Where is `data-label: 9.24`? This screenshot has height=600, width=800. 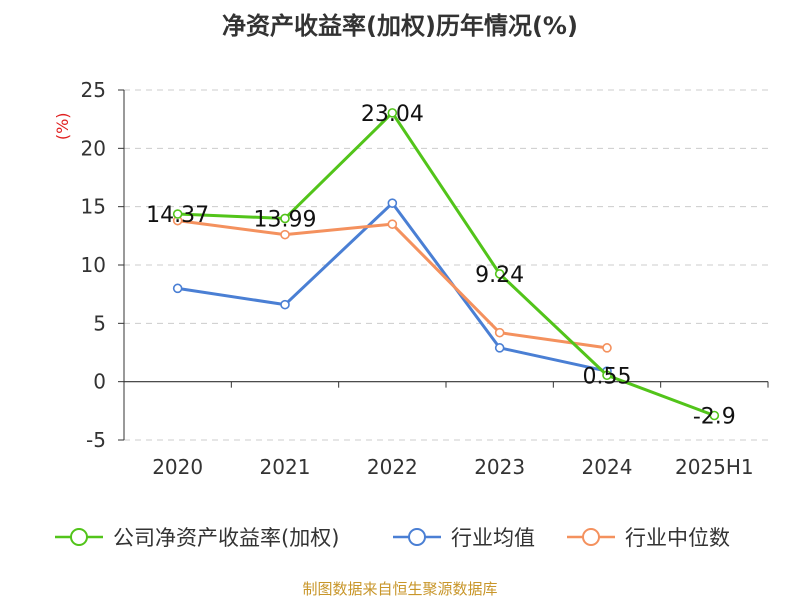 data-label: 9.24 is located at coordinates (499, 275).